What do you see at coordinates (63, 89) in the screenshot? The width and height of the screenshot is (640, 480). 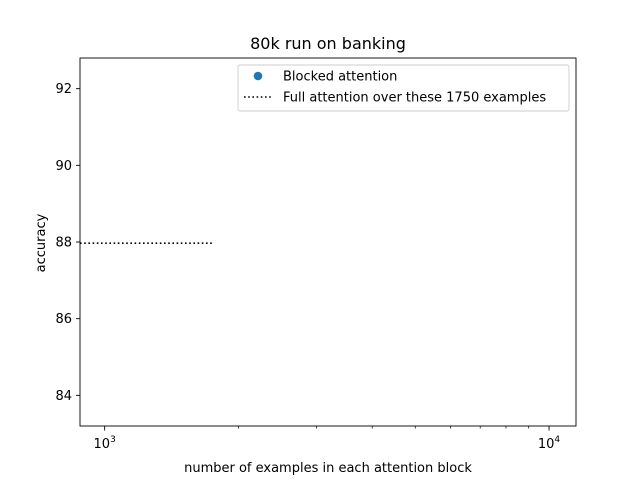 I see `y-tick-label-92: 92` at bounding box center [63, 89].